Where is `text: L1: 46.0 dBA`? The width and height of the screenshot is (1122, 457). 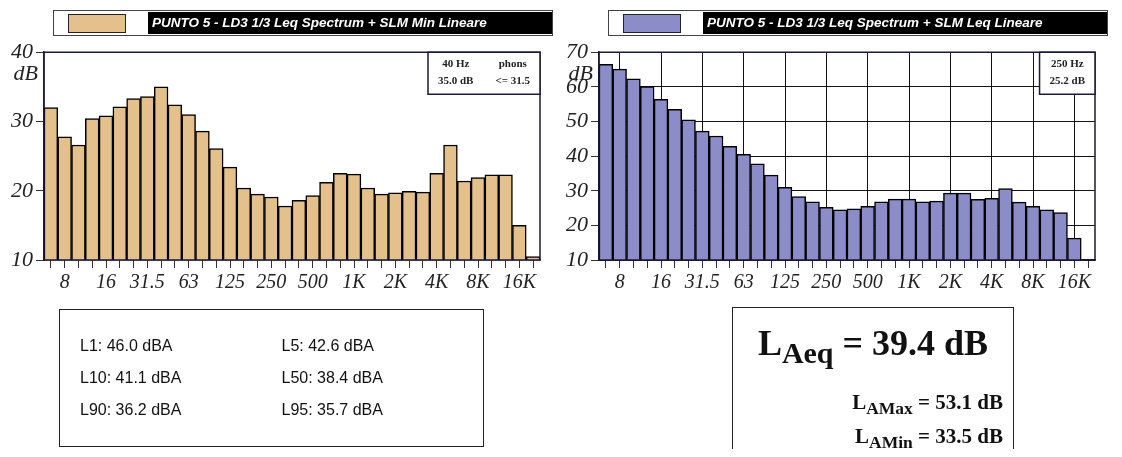 text: L1: 46.0 dBA is located at coordinates (127, 346).